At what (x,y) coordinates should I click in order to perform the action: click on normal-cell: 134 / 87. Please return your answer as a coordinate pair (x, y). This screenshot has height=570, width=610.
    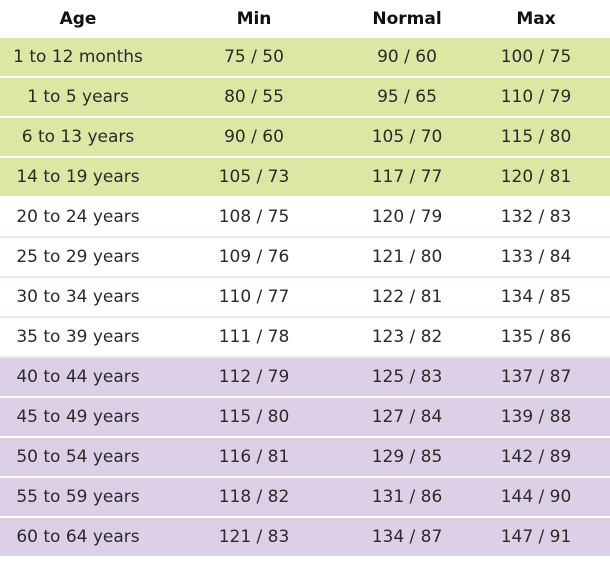
    Looking at the image, I should click on (407, 538).